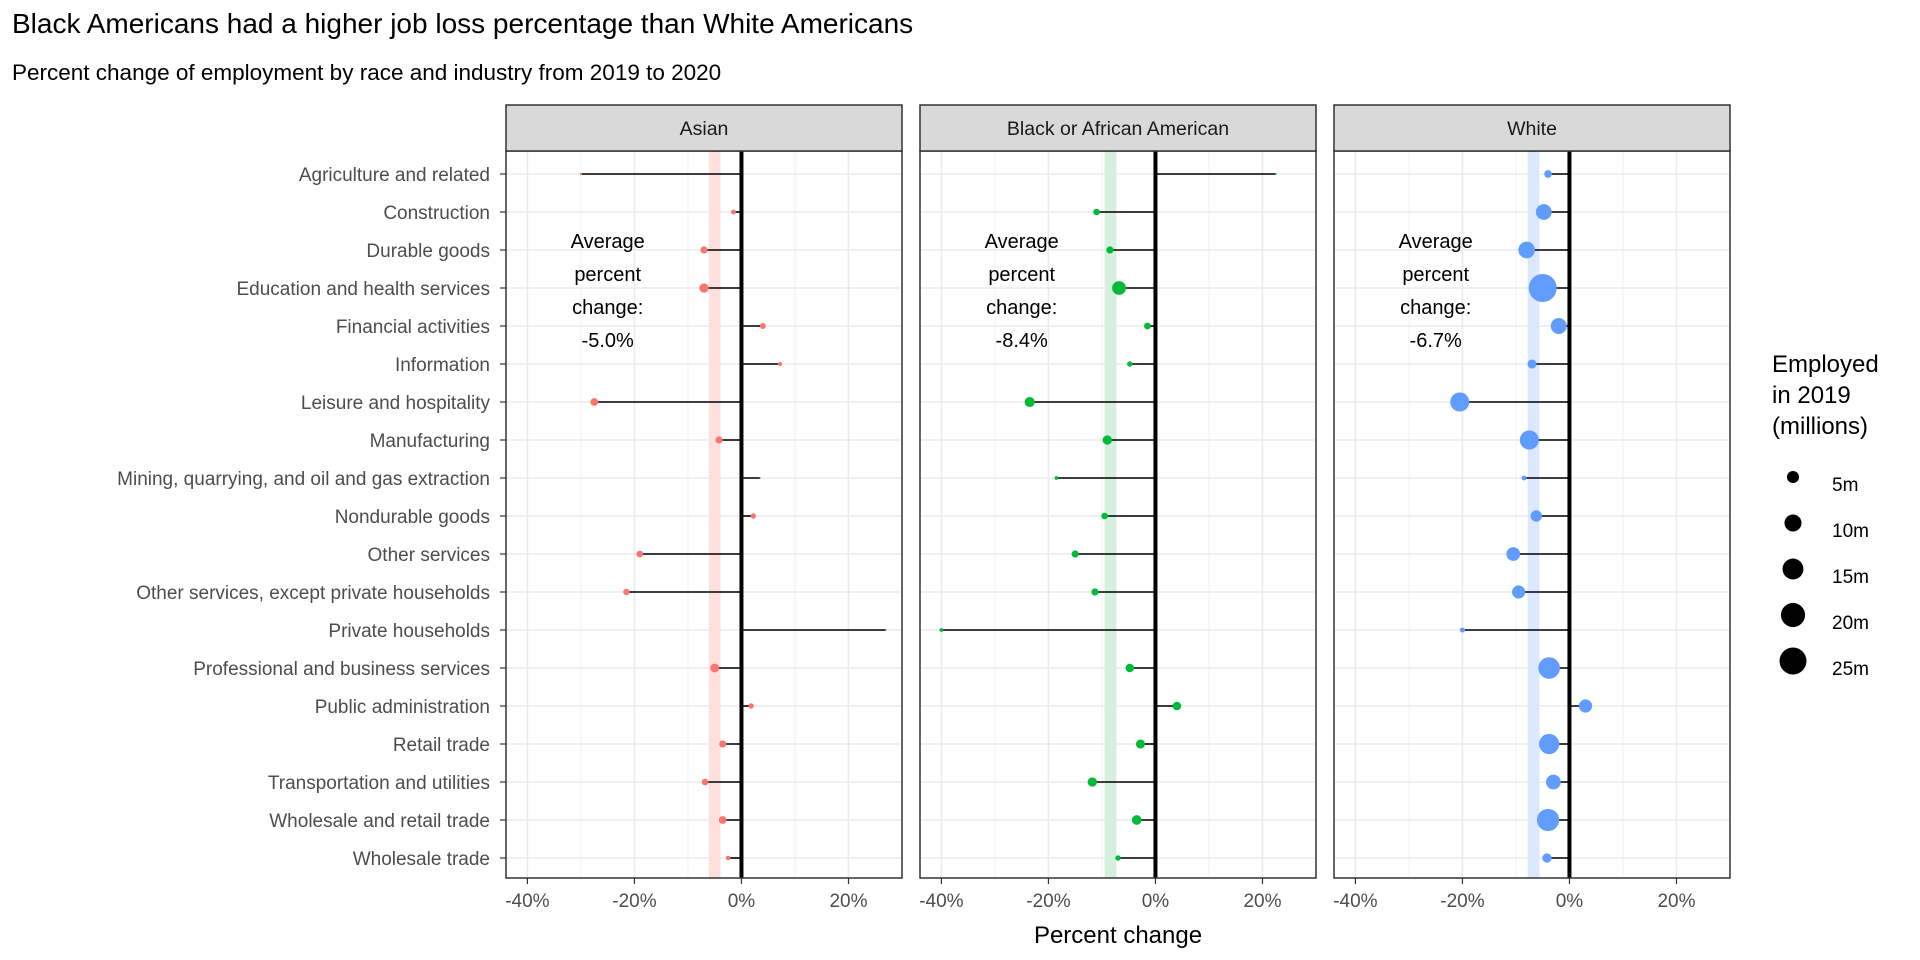  I want to click on y-tick-label-wholesale-and-retail-trade: Wholesale and retail trade, so click(379, 821).